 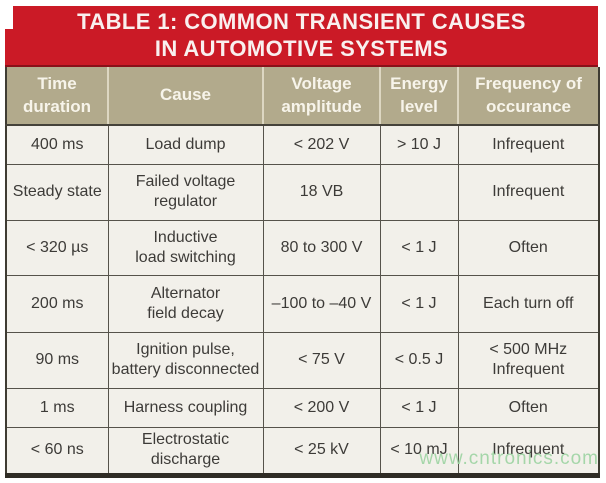 I want to click on cell-time-duration: < 320 µs, so click(x=57, y=247).